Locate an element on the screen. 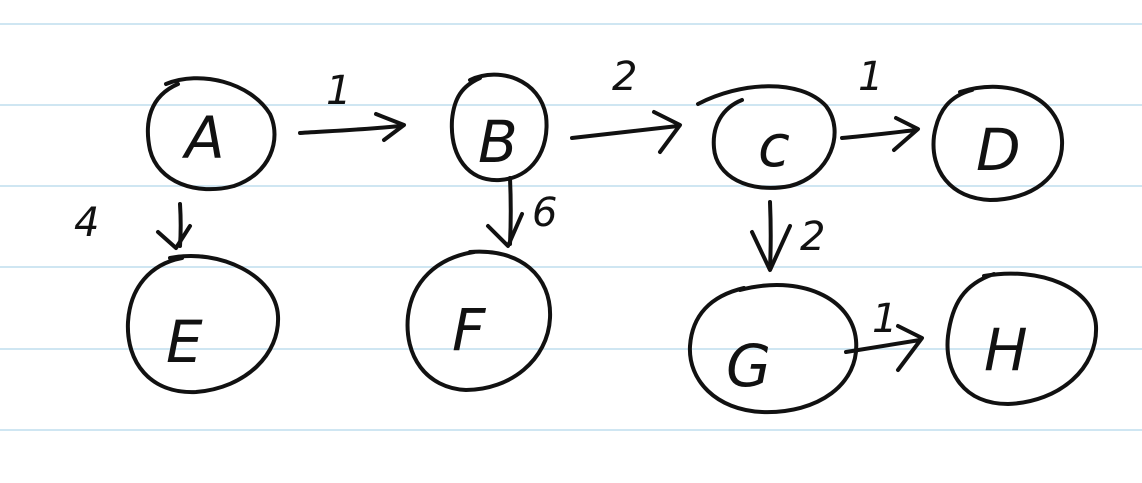 This screenshot has width=1142, height=483. edge-c-g-weight: 2 is located at coordinates (812, 237).